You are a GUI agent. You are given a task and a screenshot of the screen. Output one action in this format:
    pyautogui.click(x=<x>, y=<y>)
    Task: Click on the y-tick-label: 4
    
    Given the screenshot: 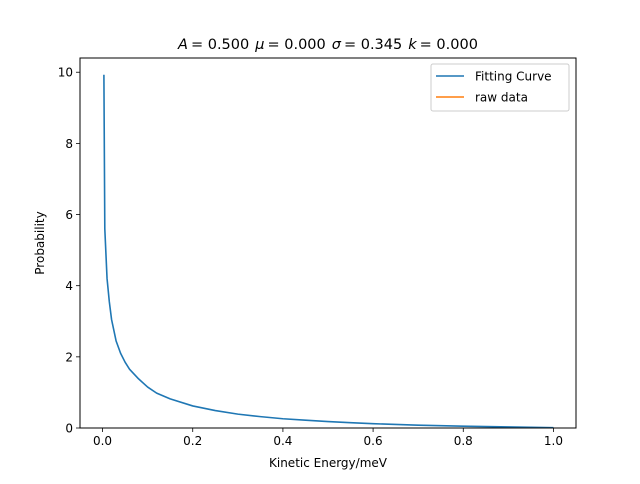 What is the action you would take?
    pyautogui.click(x=69, y=286)
    